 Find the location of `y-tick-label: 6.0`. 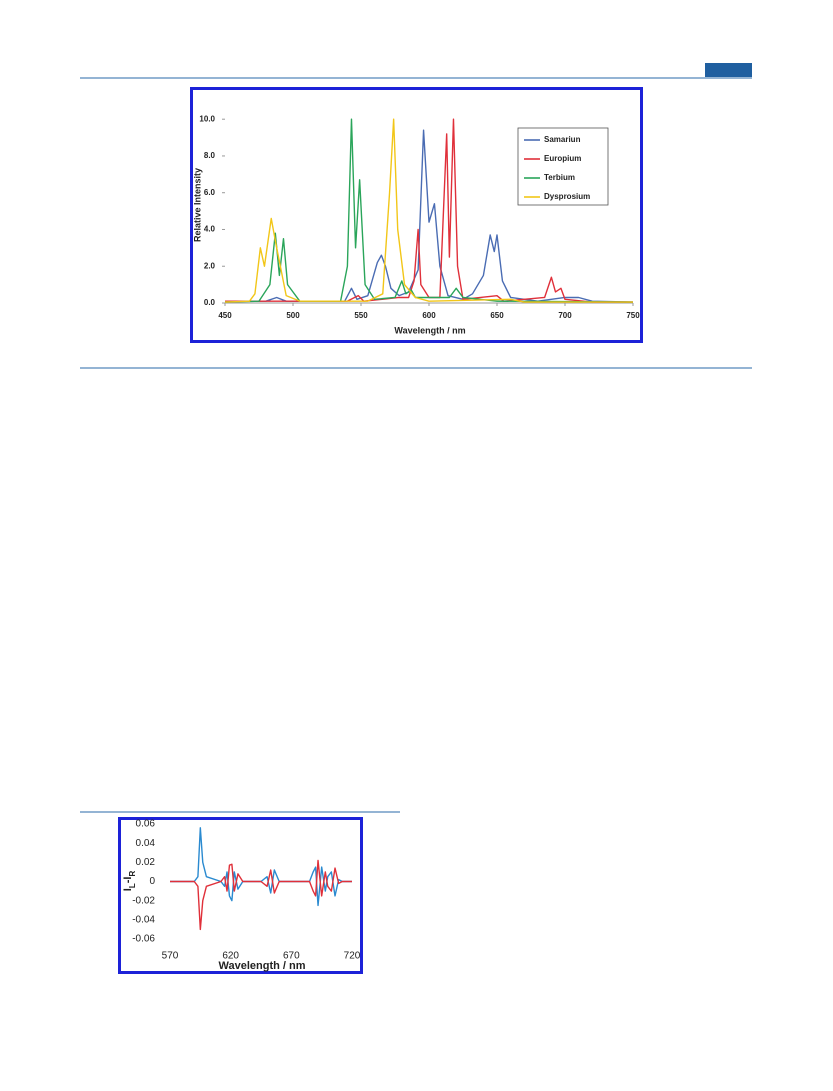

y-tick-label: 6.0 is located at coordinates (210, 192).